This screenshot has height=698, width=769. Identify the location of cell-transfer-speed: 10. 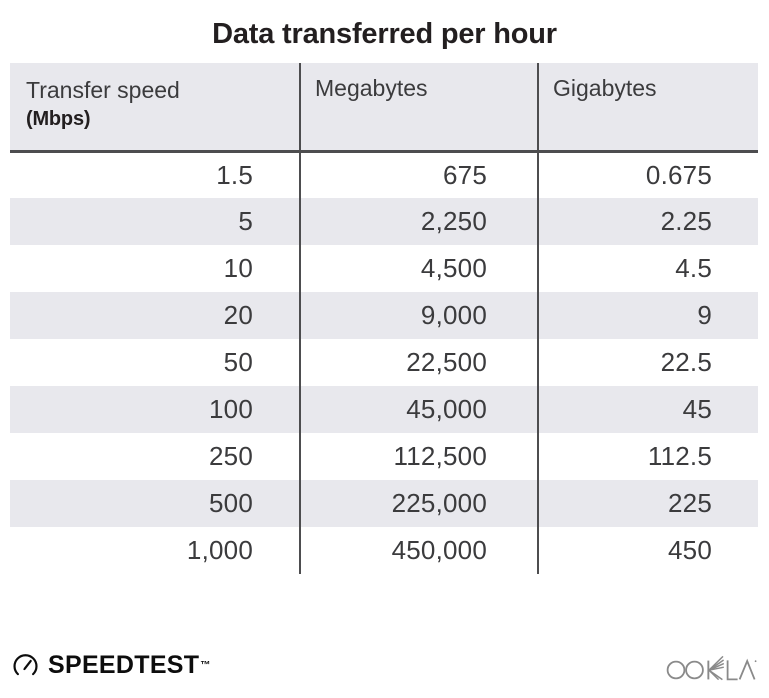
(155, 268).